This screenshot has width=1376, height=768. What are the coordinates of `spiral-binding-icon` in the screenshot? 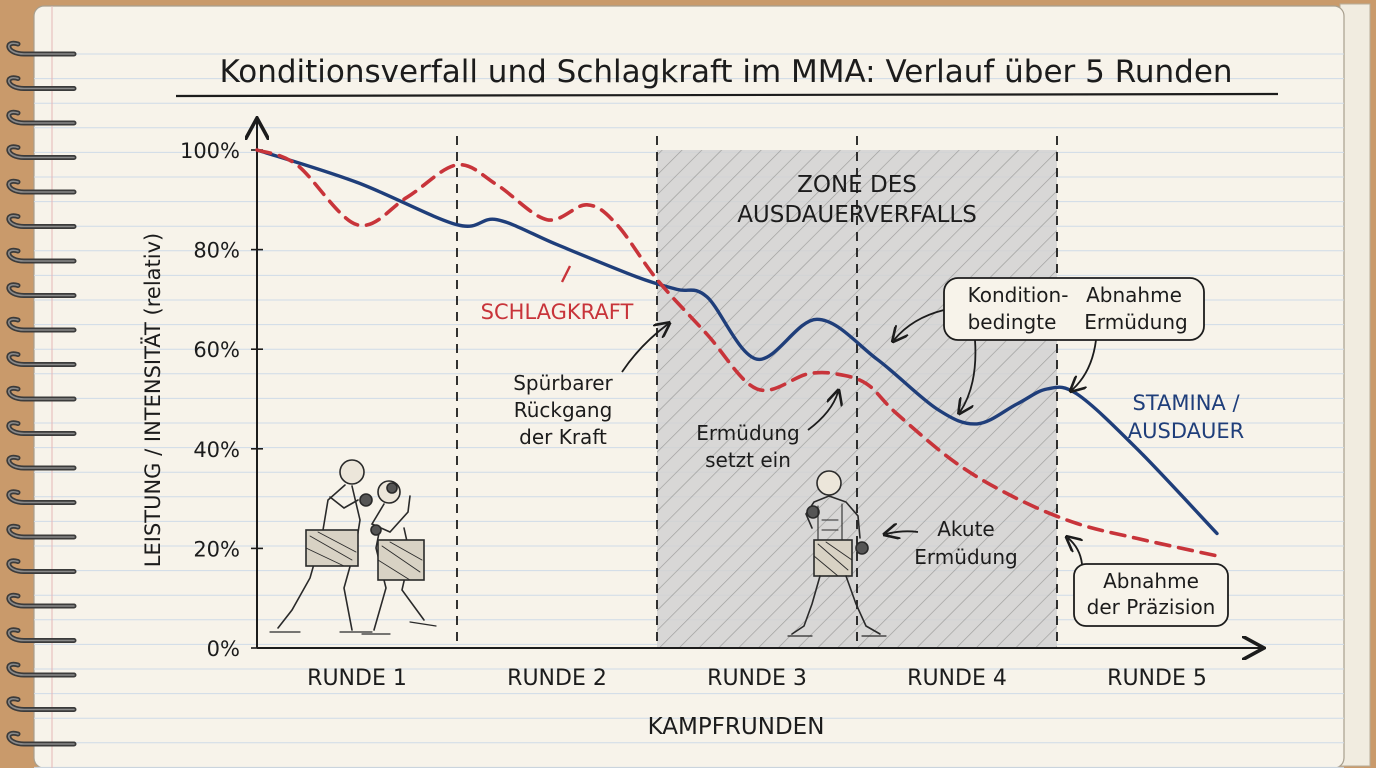 It's located at (41, 393).